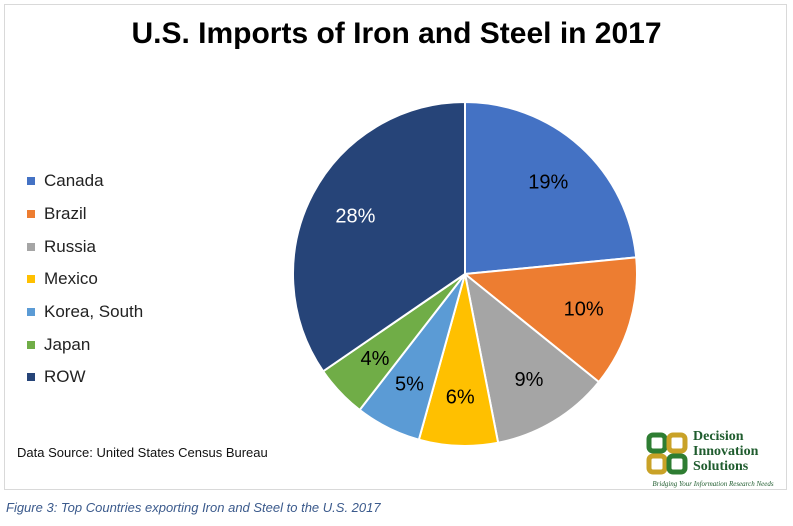 Image resolution: width=793 pixels, height=526 pixels. What do you see at coordinates (584, 310) in the screenshot?
I see `slice-label: 10%` at bounding box center [584, 310].